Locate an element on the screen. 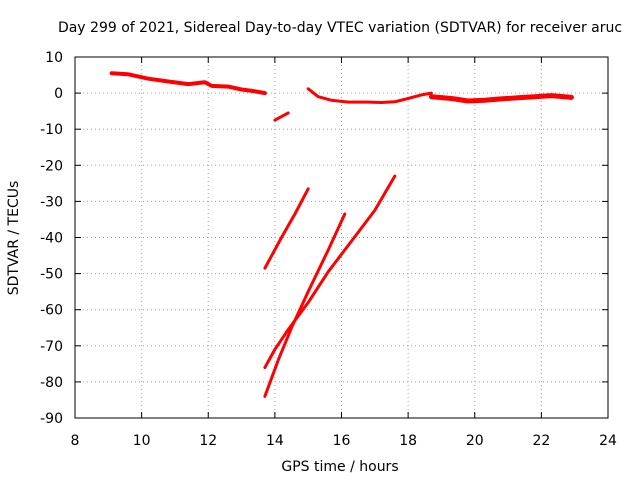 The width and height of the screenshot is (640, 480). y-tick-label: -90 is located at coordinates (51, 419).